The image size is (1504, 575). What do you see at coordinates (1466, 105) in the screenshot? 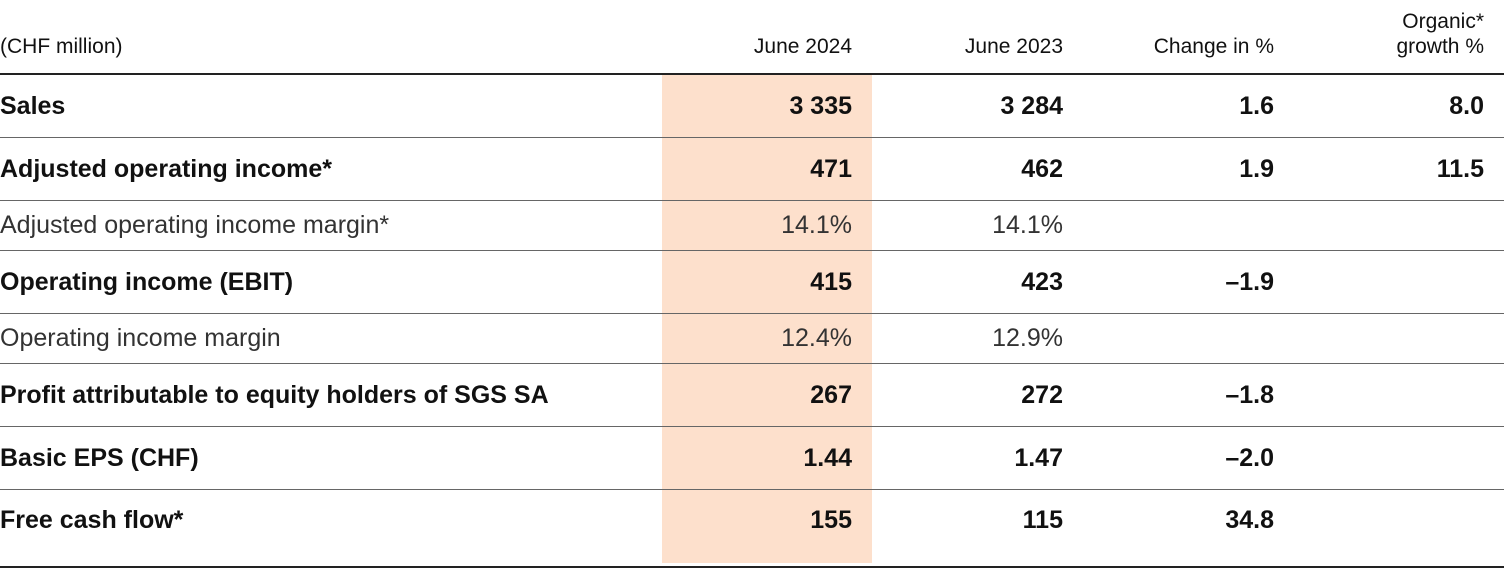
I see `cell-organic-growth: 8.0` at bounding box center [1466, 105].